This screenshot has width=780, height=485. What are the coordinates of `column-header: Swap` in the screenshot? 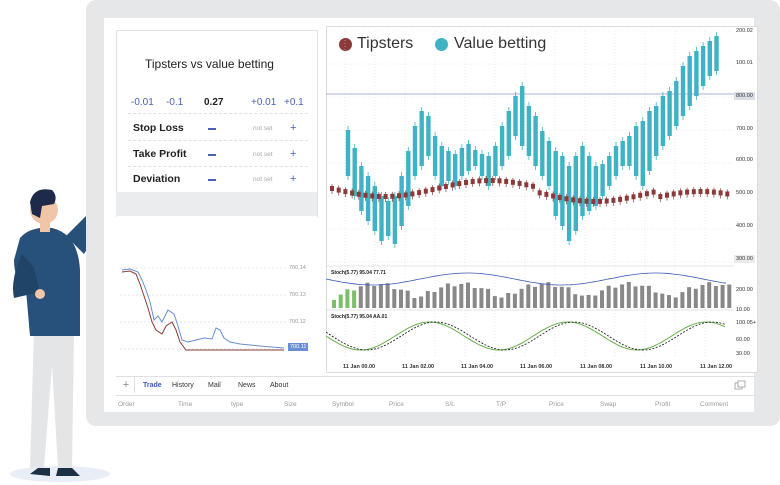 It's located at (608, 404).